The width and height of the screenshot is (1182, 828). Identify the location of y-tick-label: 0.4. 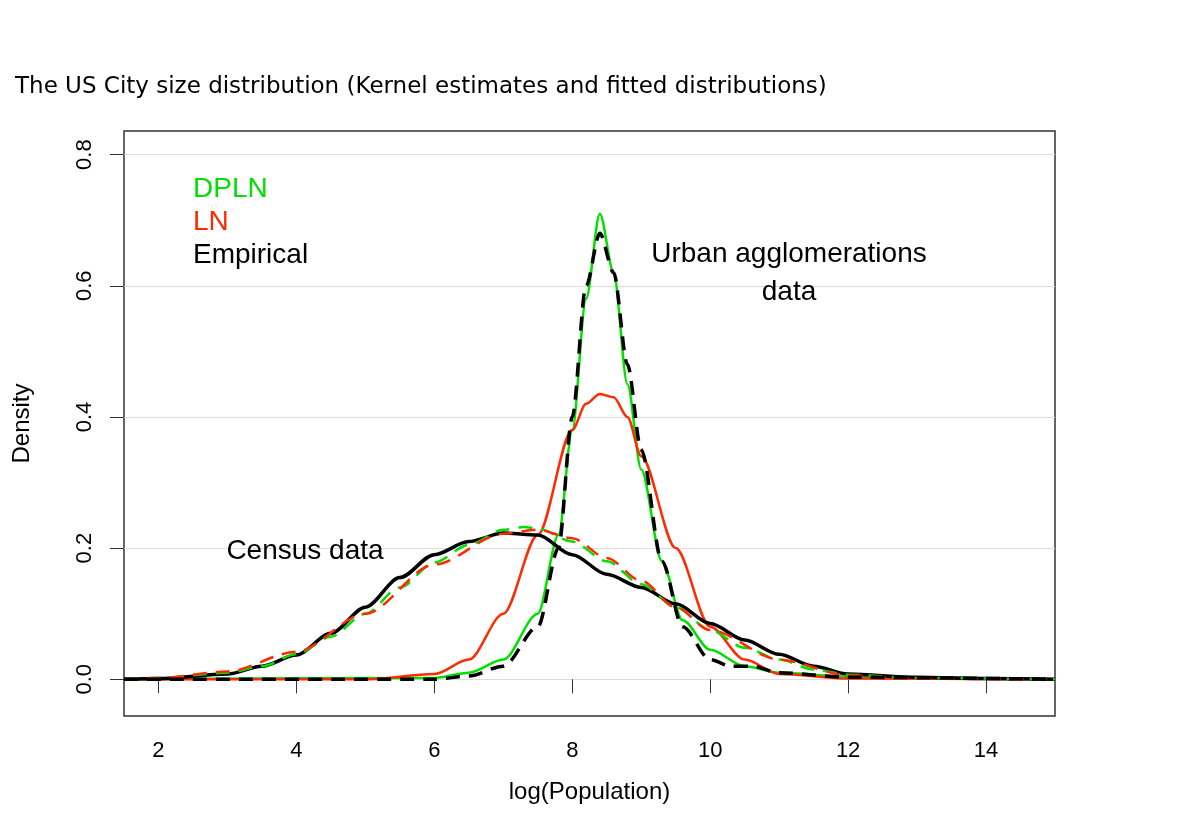
(83, 417).